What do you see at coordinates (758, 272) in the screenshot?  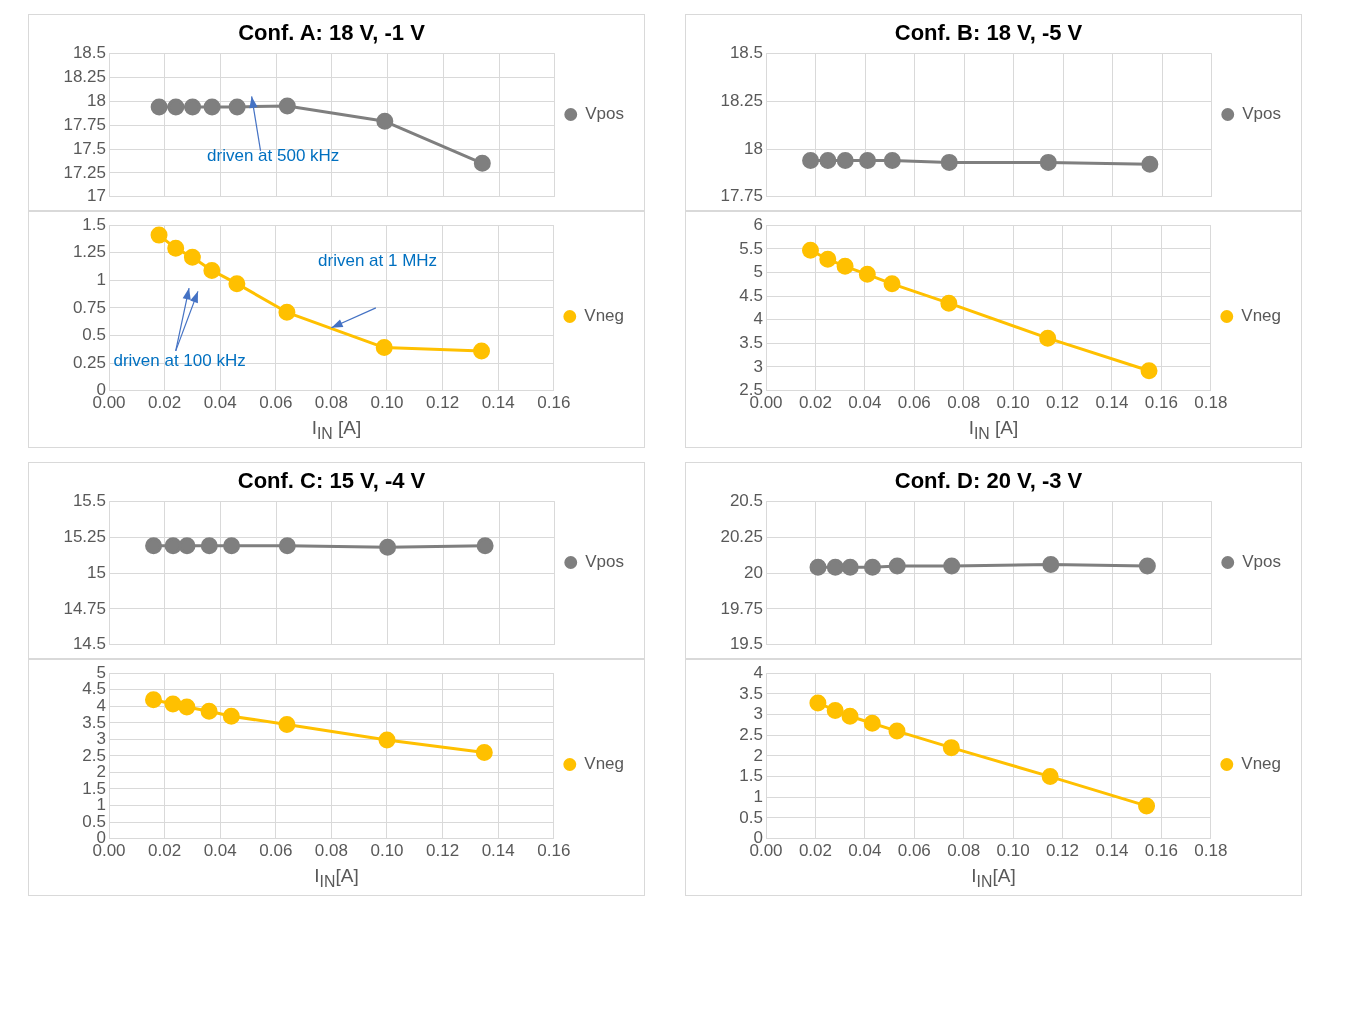 I see `y-tick-label: 5` at bounding box center [758, 272].